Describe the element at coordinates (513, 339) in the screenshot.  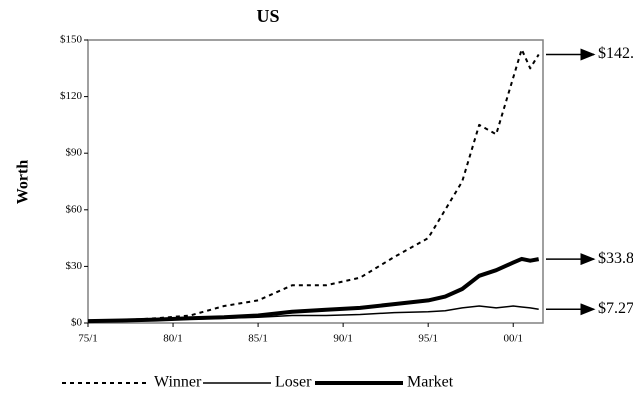
I see `x-tick-label: 00/1` at that location.